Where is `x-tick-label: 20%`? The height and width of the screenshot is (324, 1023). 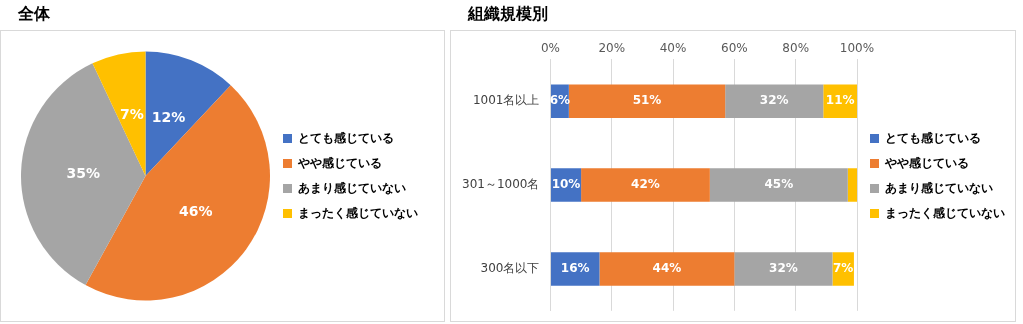
x-tick-label: 20% is located at coordinates (612, 48).